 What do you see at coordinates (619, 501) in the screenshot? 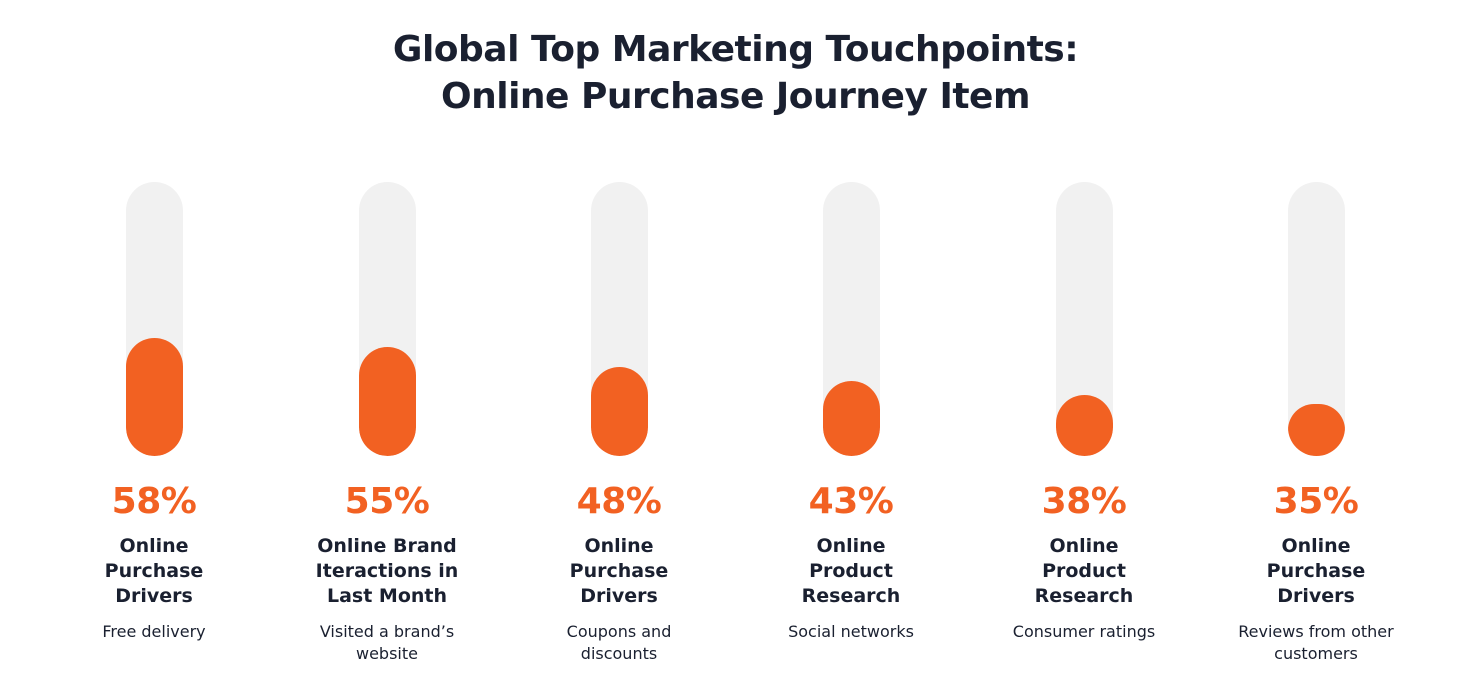
I see `bar-value-label: 48%` at bounding box center [619, 501].